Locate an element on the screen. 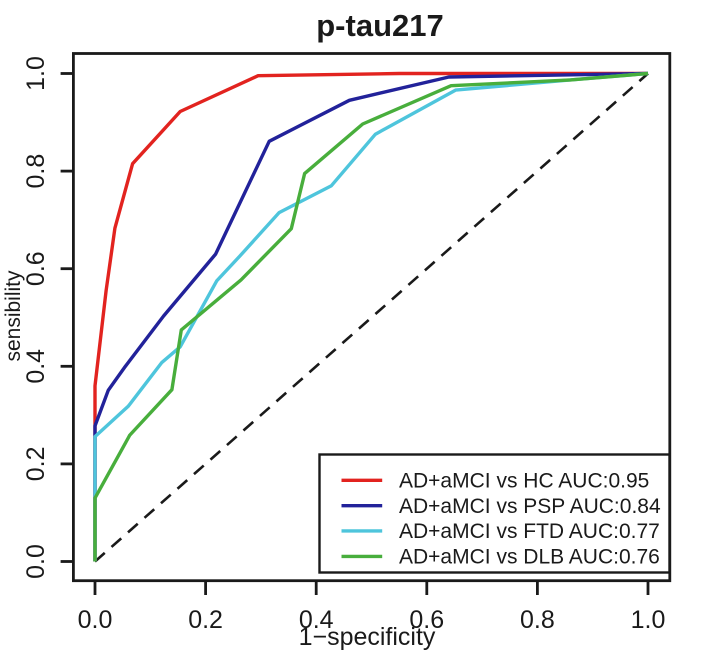 Image resolution: width=704 pixels, height=652 pixels. svg-text: p-tau217 is located at coordinates (379, 25).